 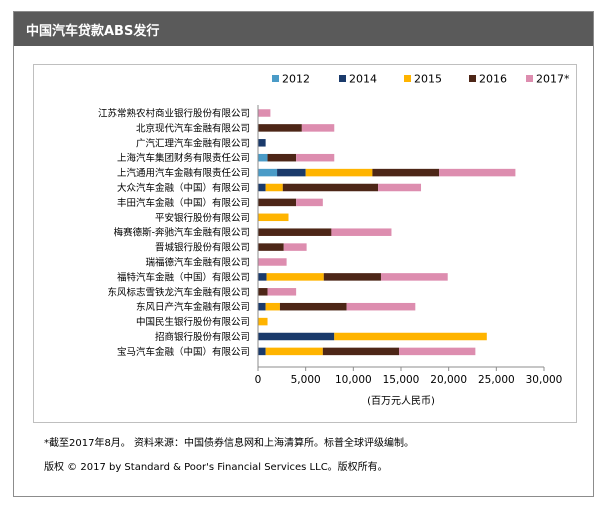 What do you see at coordinates (202, 248) in the screenshot?
I see `category-label: 晋城银行股份有限公司` at bounding box center [202, 248].